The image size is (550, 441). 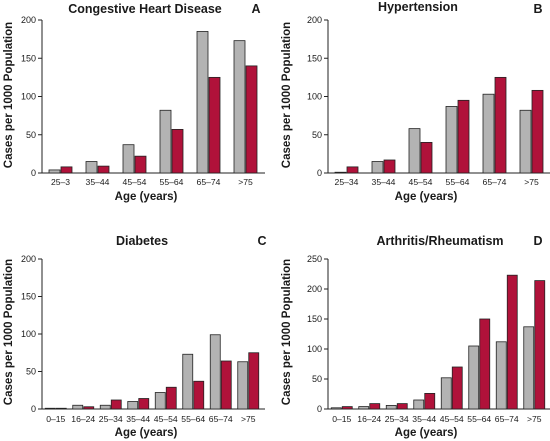 I want to click on y-tick-label: 250, so click(x=314, y=259).